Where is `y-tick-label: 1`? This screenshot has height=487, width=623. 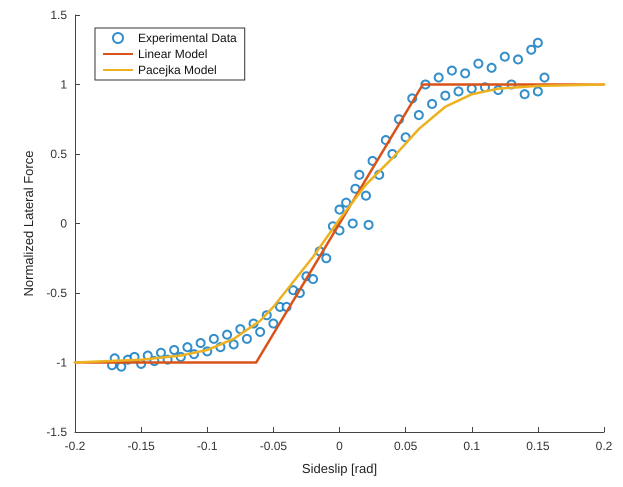 y-tick-label: 1 is located at coordinates (64, 85).